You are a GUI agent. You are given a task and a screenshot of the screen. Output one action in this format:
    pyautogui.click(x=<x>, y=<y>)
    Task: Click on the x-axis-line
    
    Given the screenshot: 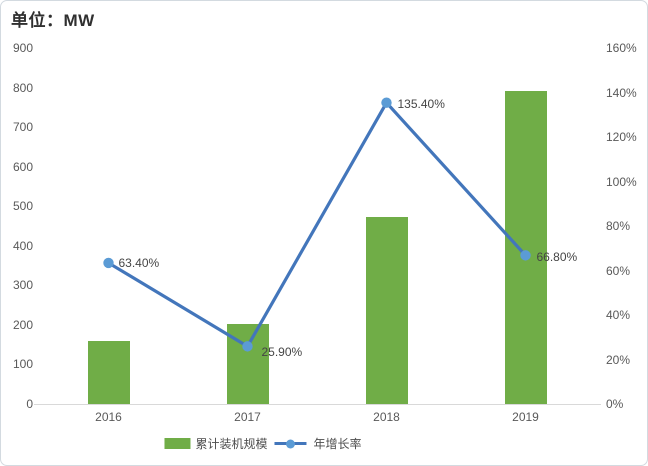 What is the action you would take?
    pyautogui.click(x=317, y=404)
    